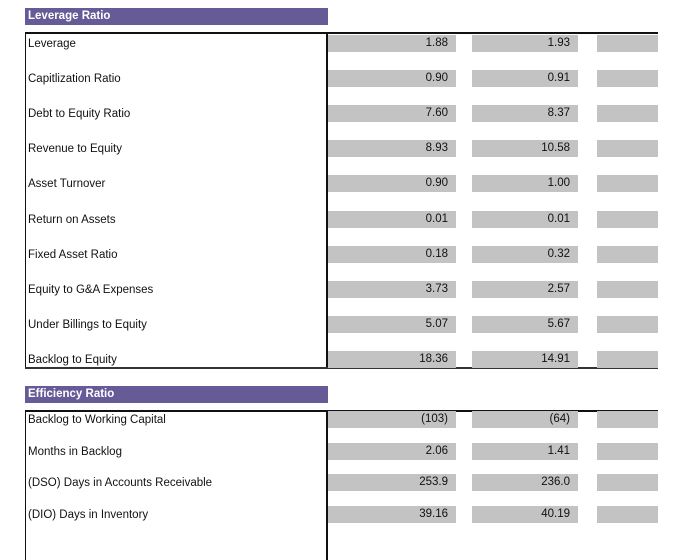 The width and height of the screenshot is (700, 560). What do you see at coordinates (392, 219) in the screenshot?
I see `value-cell-1: 0.01` at bounding box center [392, 219].